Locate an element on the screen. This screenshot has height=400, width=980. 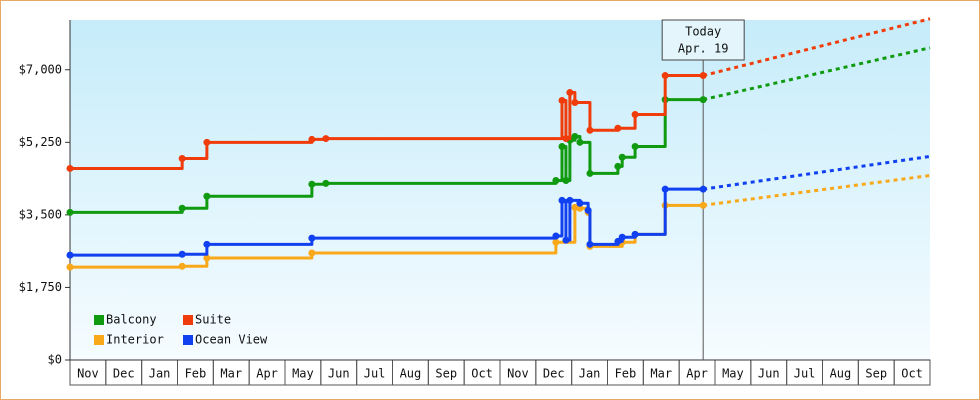
y-tick-label: $3,500 is located at coordinates (40, 214).